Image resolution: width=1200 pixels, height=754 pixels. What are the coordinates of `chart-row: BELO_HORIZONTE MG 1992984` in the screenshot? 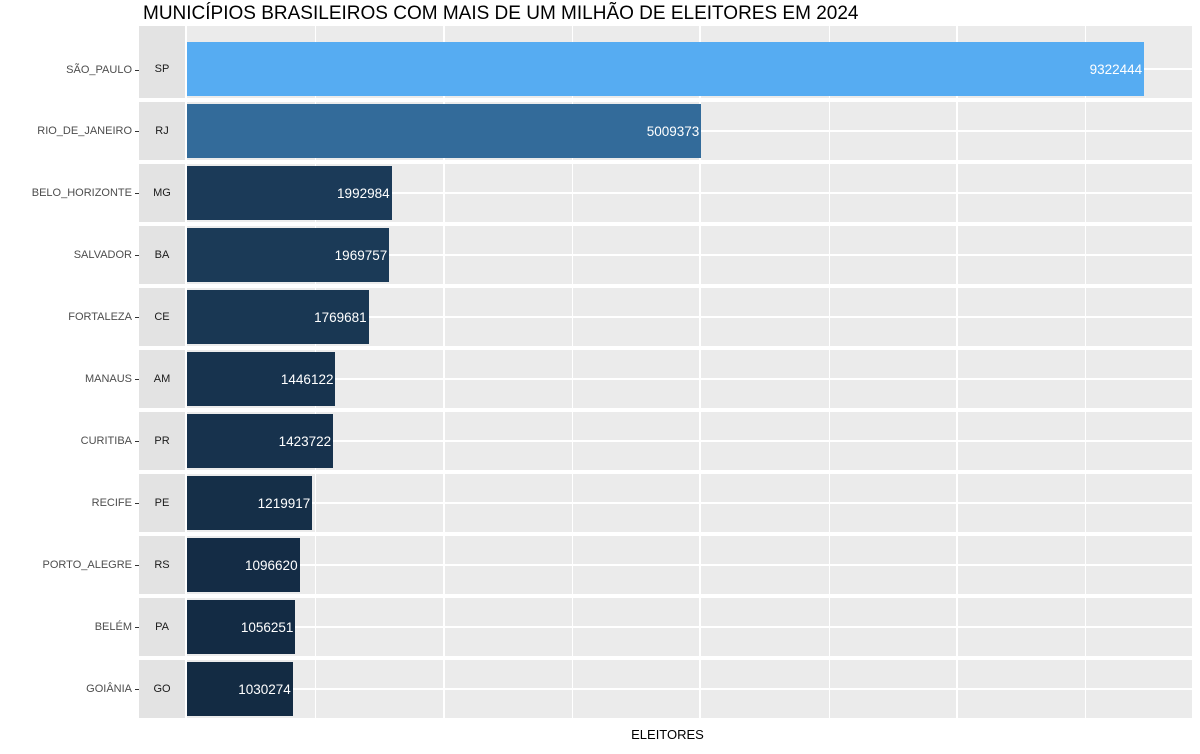 It's located at (596, 193).